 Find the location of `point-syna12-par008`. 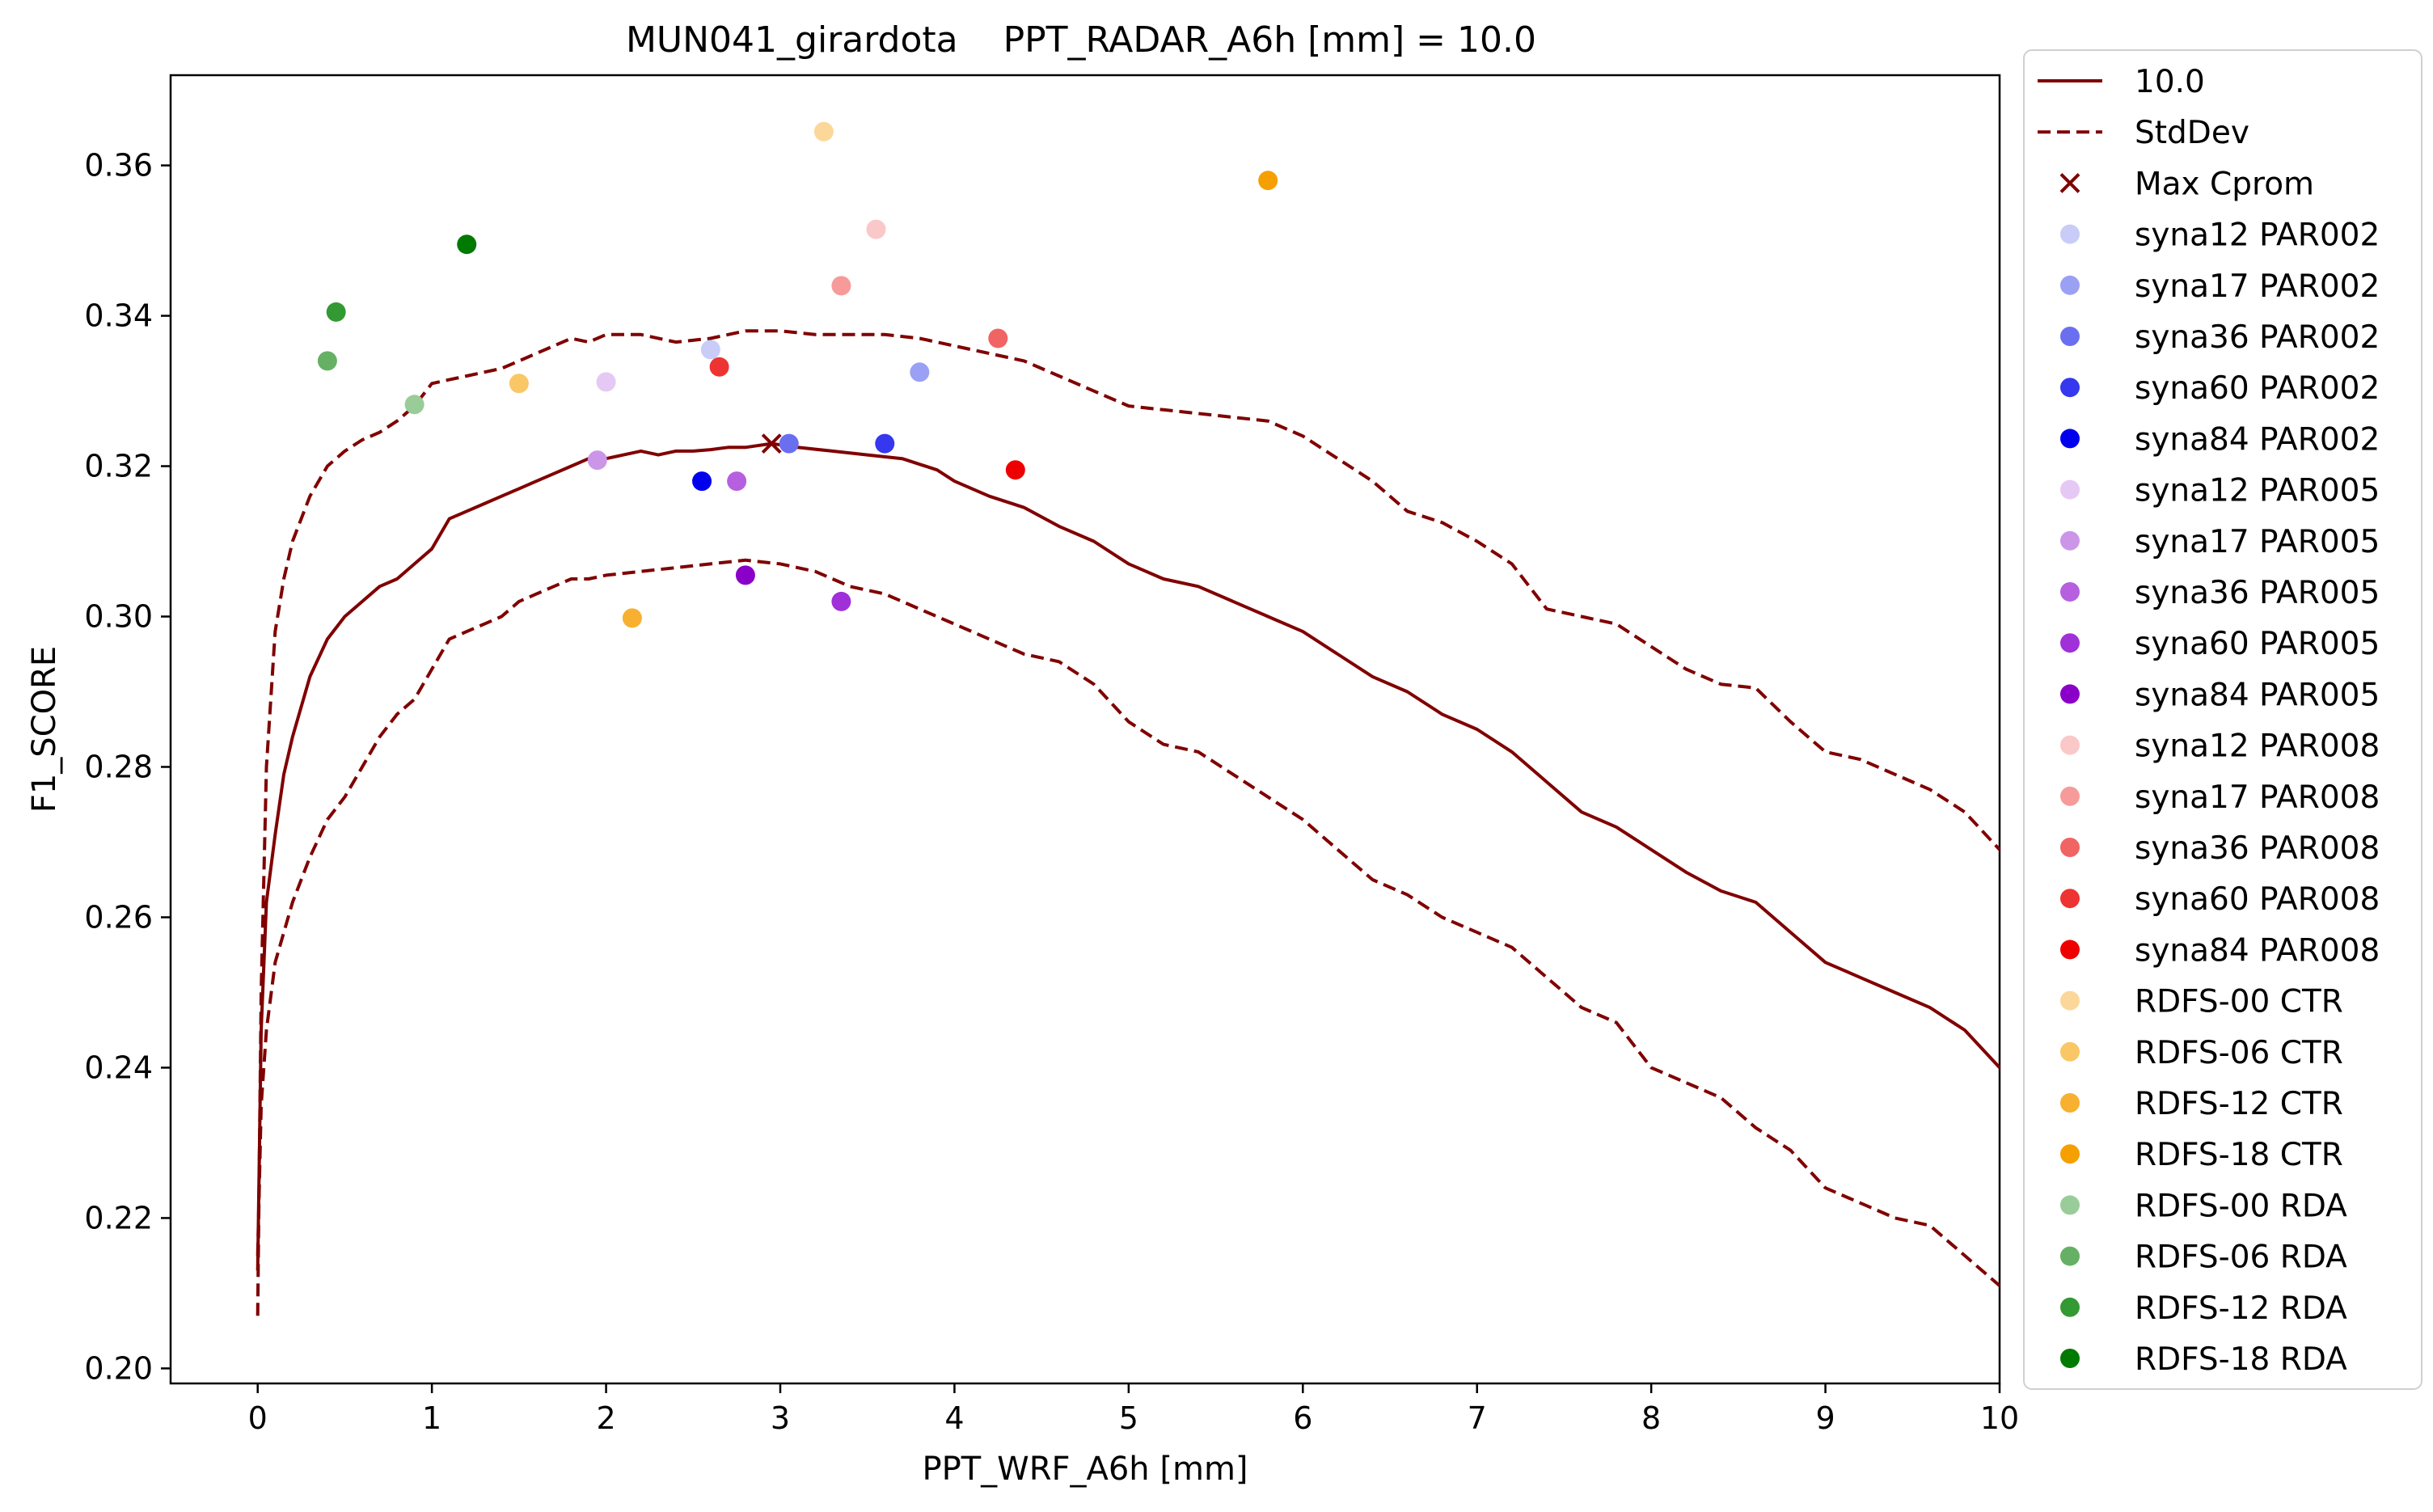

point-syna12-par008 is located at coordinates (876, 229).